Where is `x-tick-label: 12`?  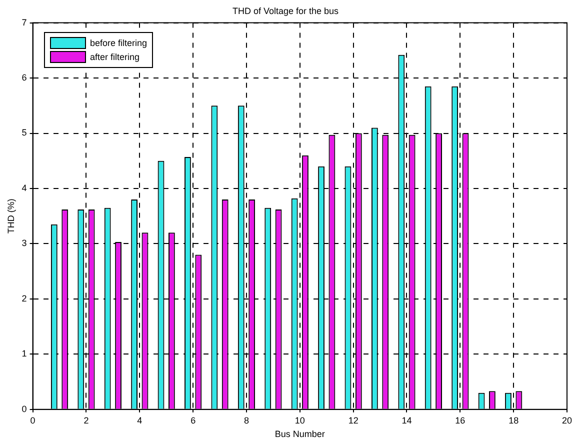 x-tick-label: 12 is located at coordinates (353, 420).